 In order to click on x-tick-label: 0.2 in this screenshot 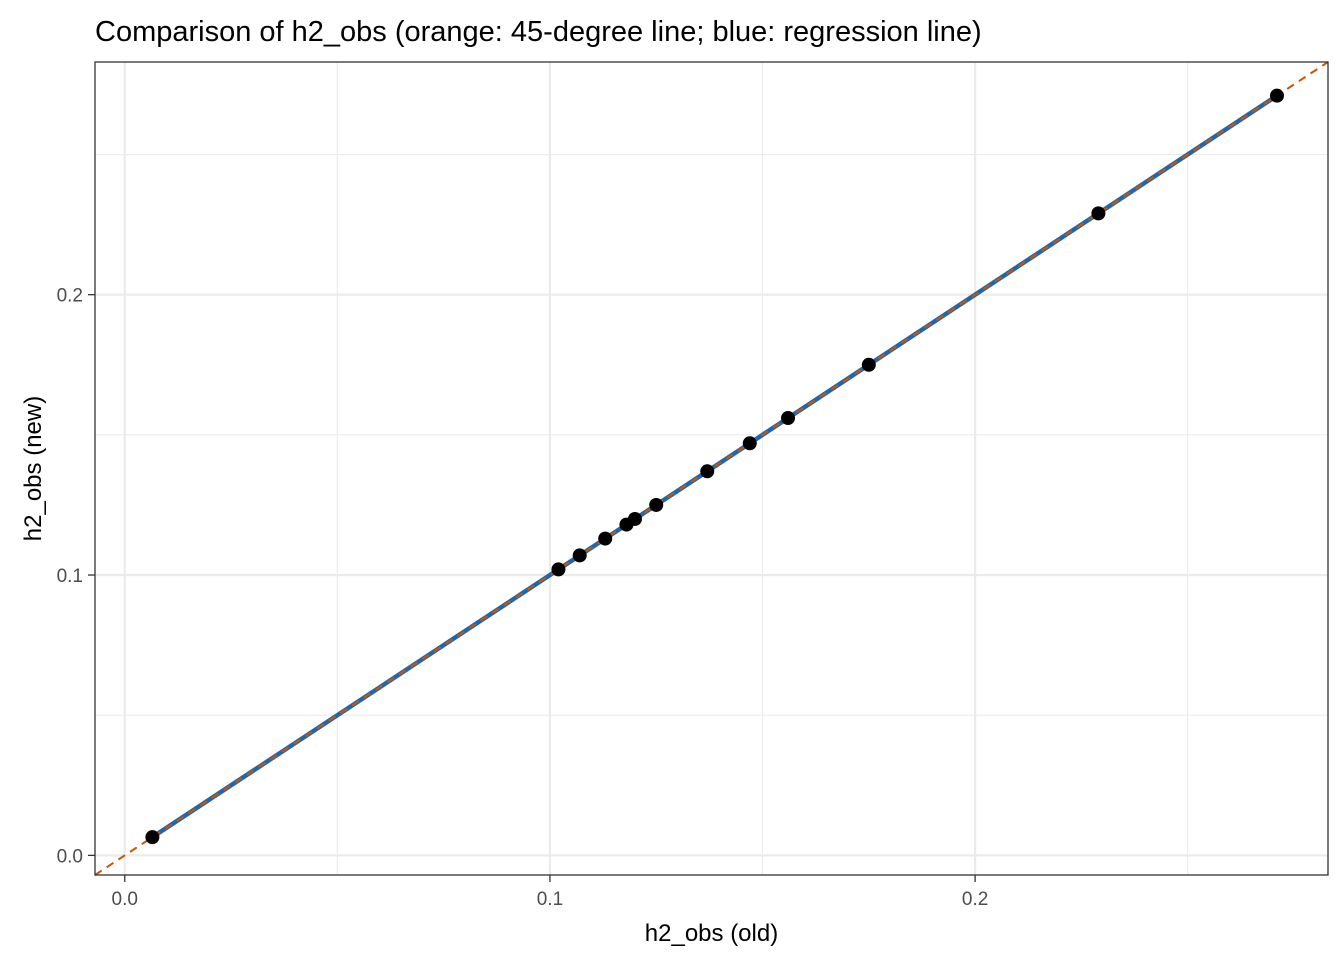, I will do `click(975, 899)`.